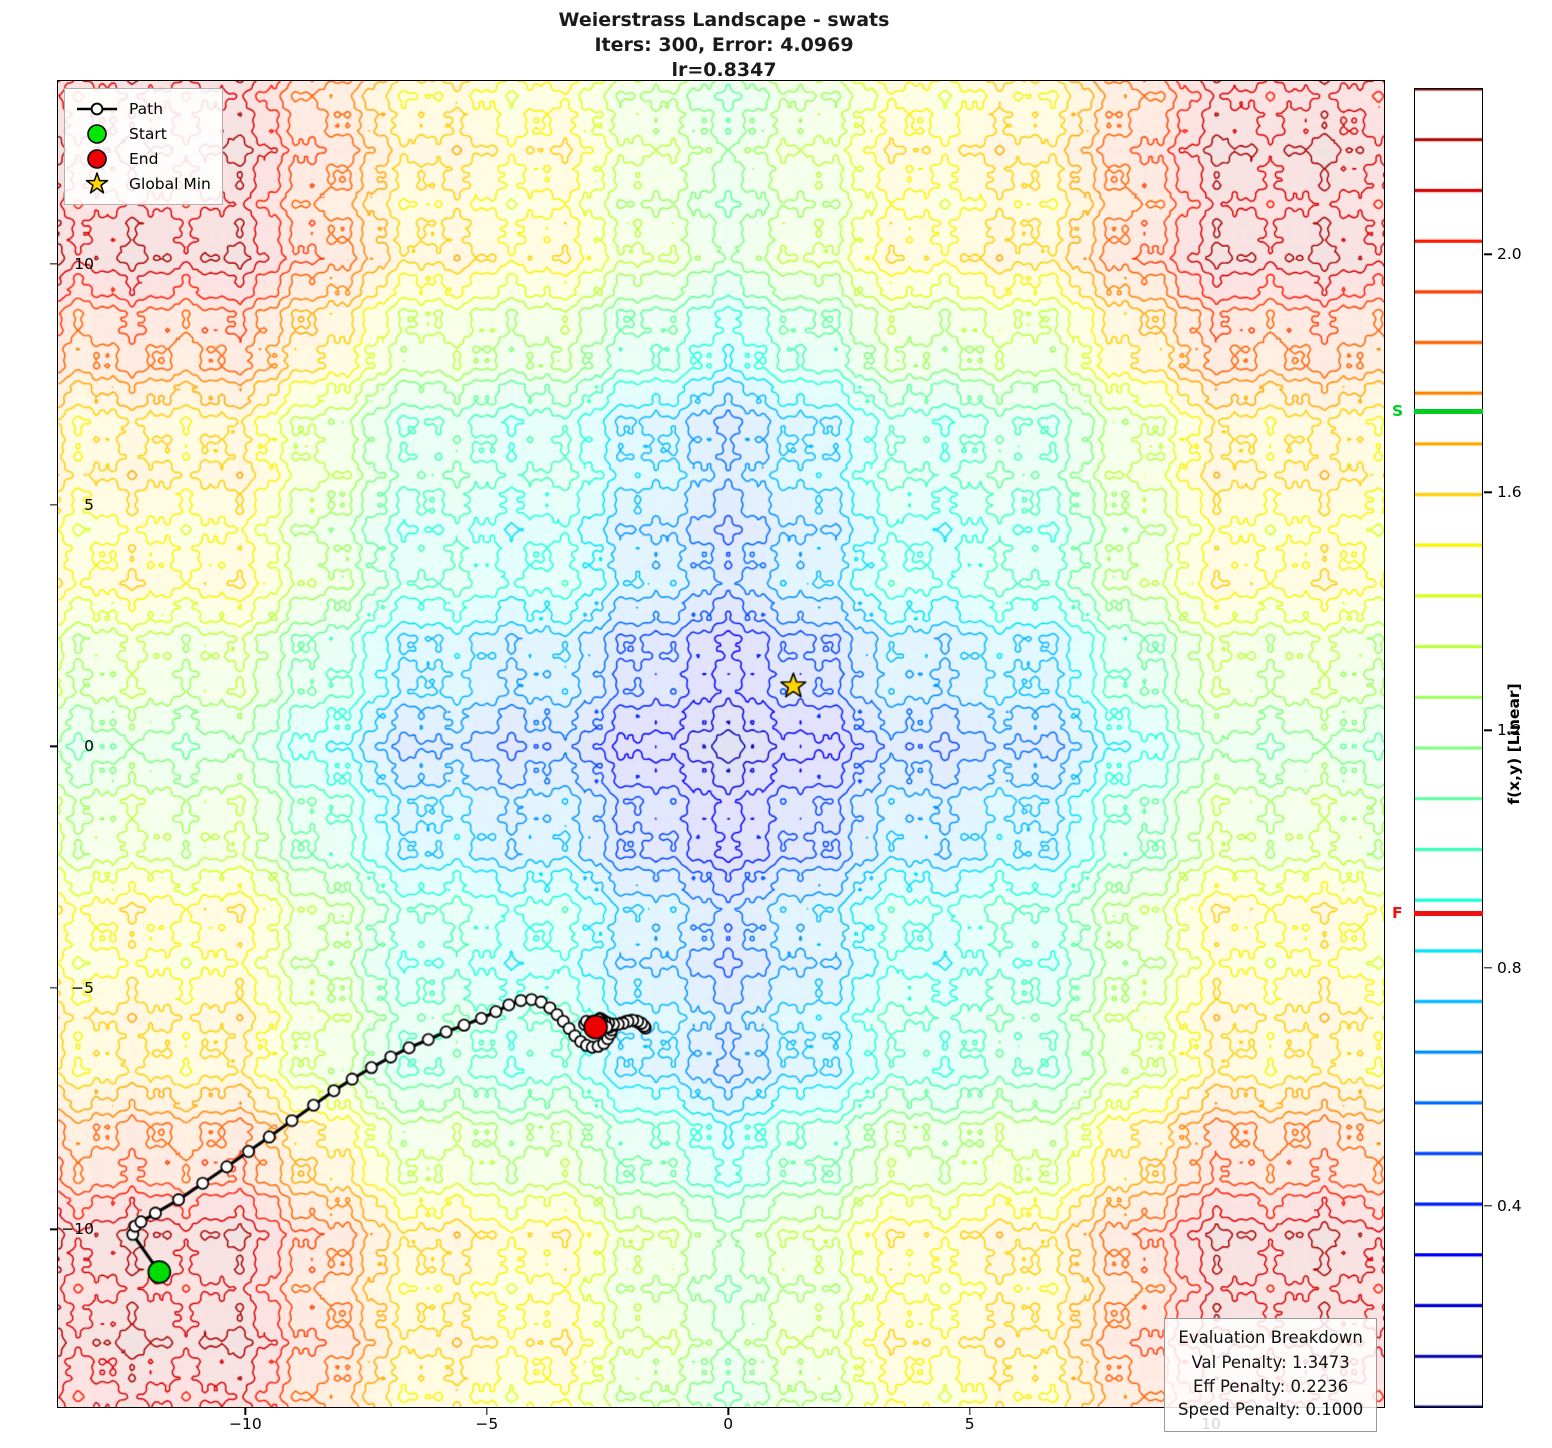 The height and width of the screenshot is (1448, 1552). What do you see at coordinates (724, 20) in the screenshot?
I see `title-line-1: Weierstrass Landscape - swats` at bounding box center [724, 20].